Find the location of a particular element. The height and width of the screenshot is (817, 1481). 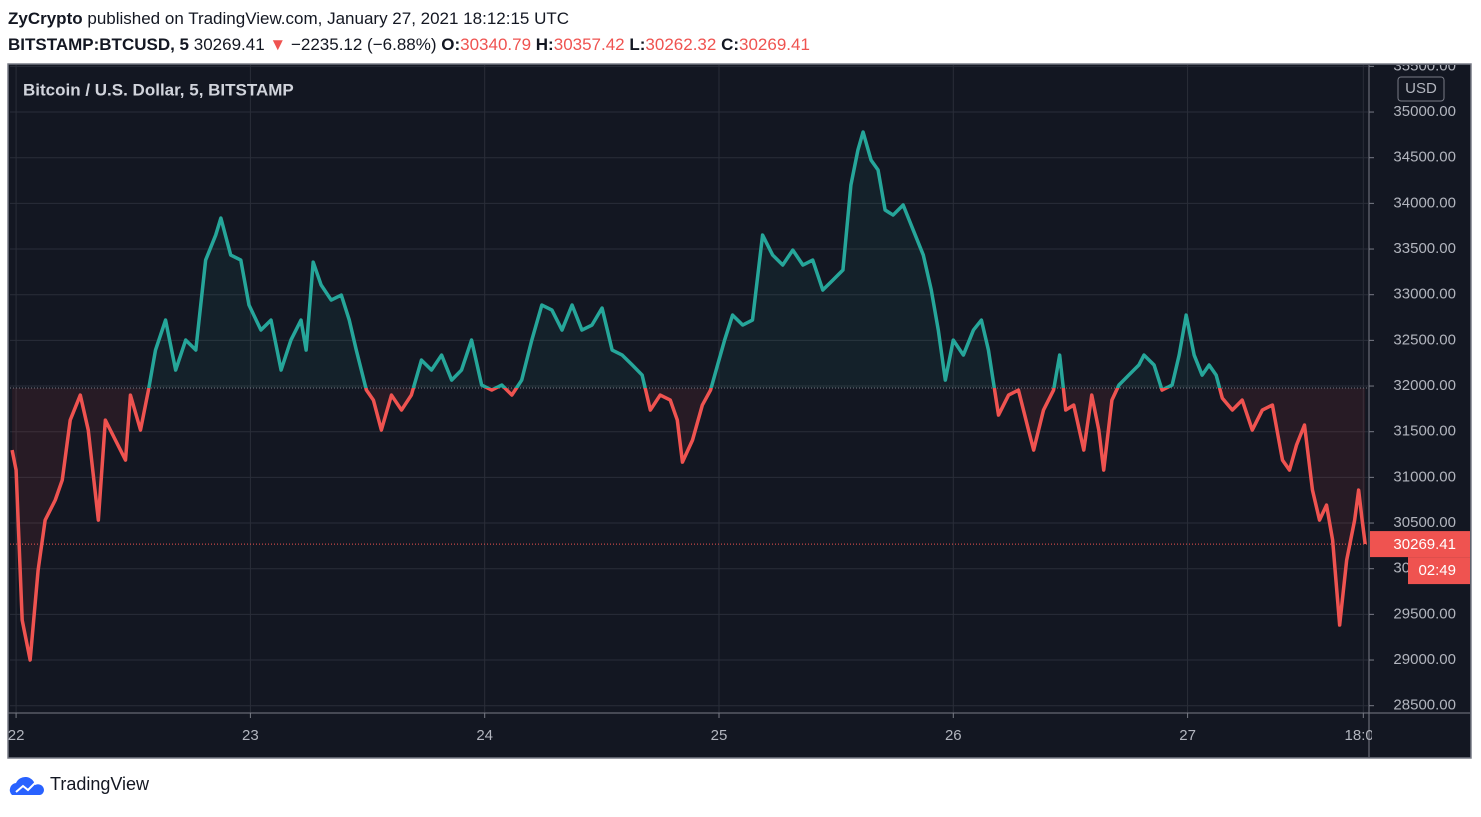

down-arrow: ▼ is located at coordinates (277, 44).